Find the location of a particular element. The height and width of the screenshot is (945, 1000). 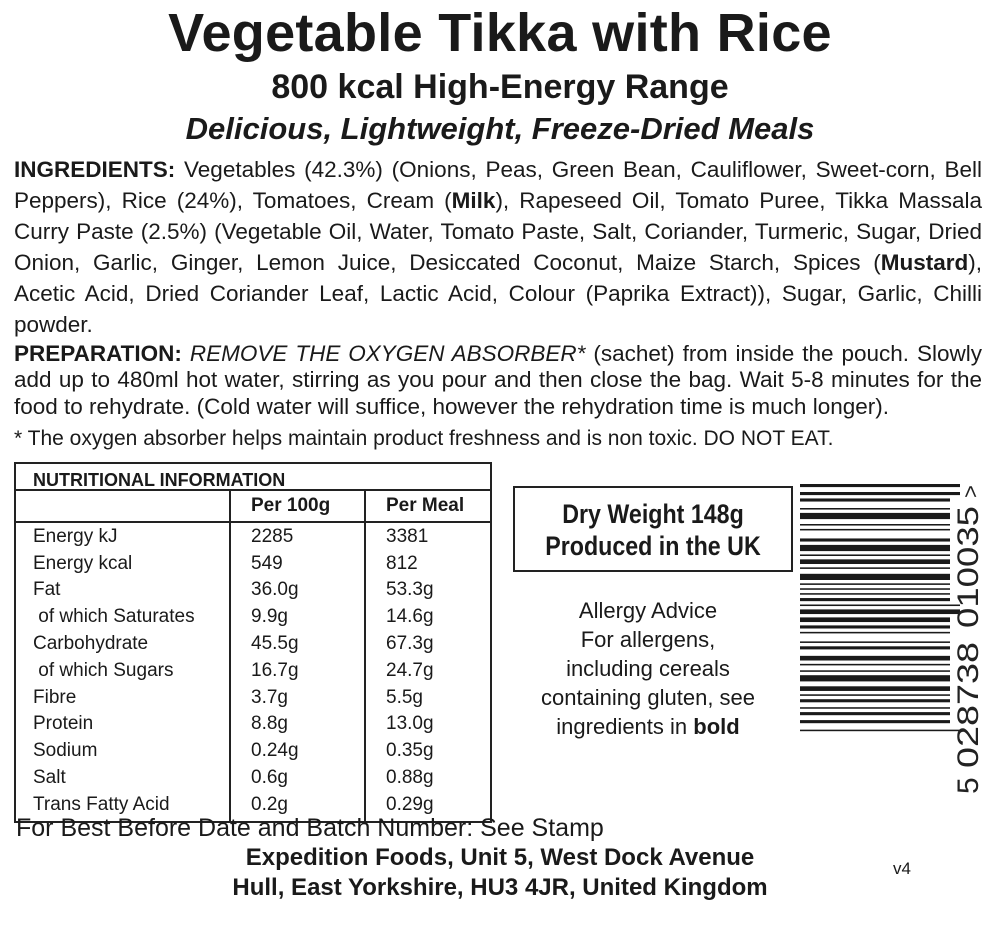

barcode-digits-right: 010035 is located at coordinates (968, 567).